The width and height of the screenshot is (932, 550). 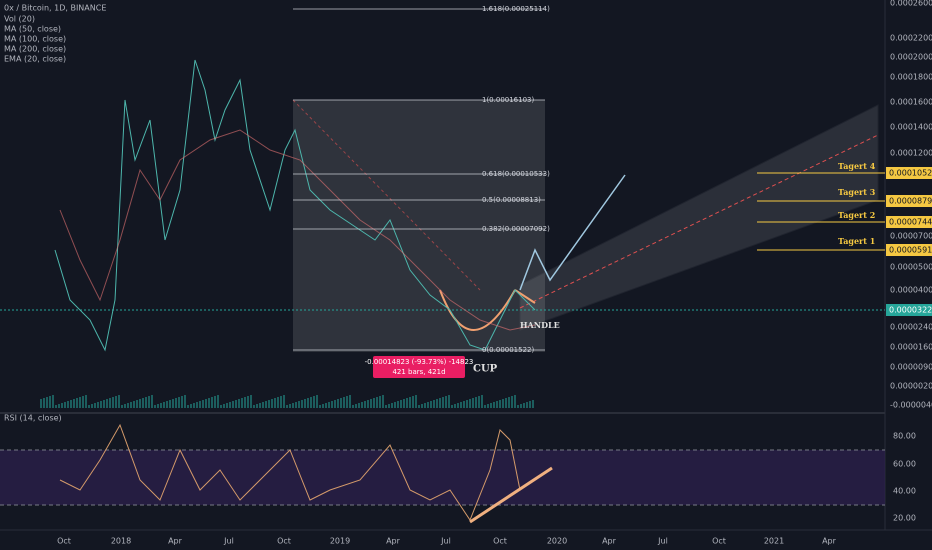 I want to click on price-highlight-label: 0.00005911, so click(x=910, y=250).